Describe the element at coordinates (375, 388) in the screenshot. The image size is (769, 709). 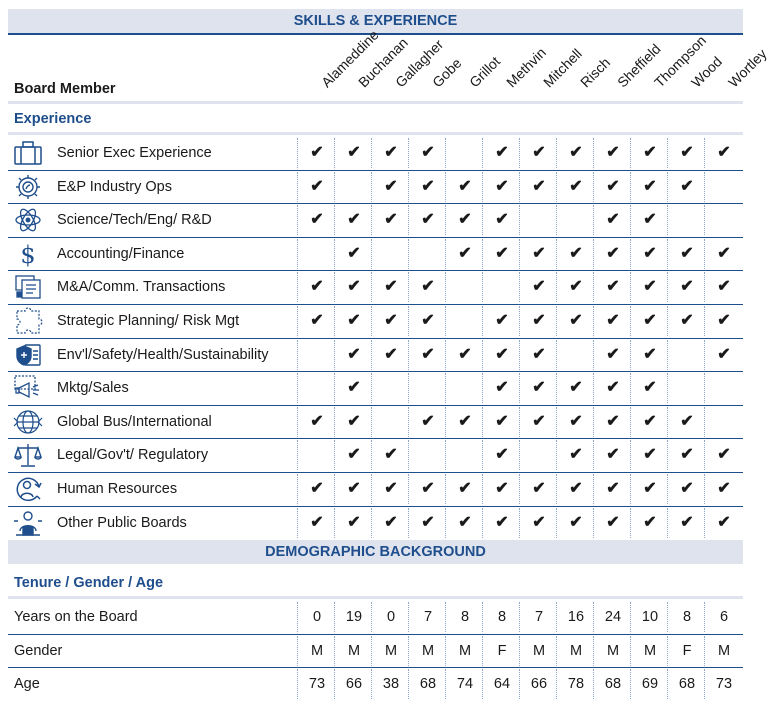
I see `skill-row: Mktg/Sales ✔ ✔ ✔ ✔ ✔ ✔` at that location.